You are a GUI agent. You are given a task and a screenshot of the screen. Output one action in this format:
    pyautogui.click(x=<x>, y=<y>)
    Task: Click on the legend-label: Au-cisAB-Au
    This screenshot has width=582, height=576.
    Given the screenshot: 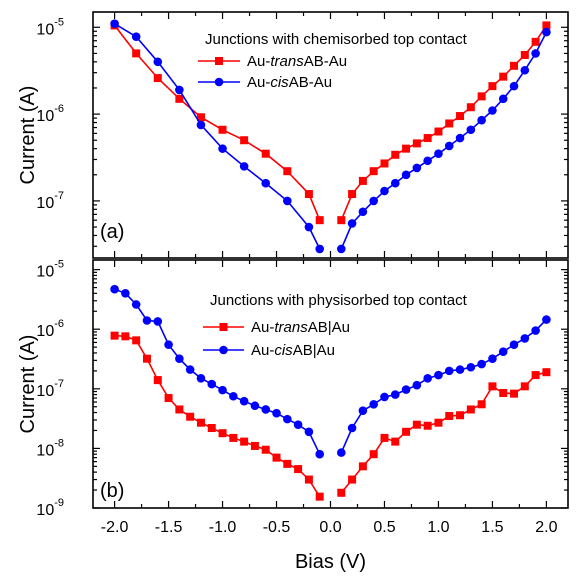 What is the action you would take?
    pyautogui.click(x=289, y=82)
    